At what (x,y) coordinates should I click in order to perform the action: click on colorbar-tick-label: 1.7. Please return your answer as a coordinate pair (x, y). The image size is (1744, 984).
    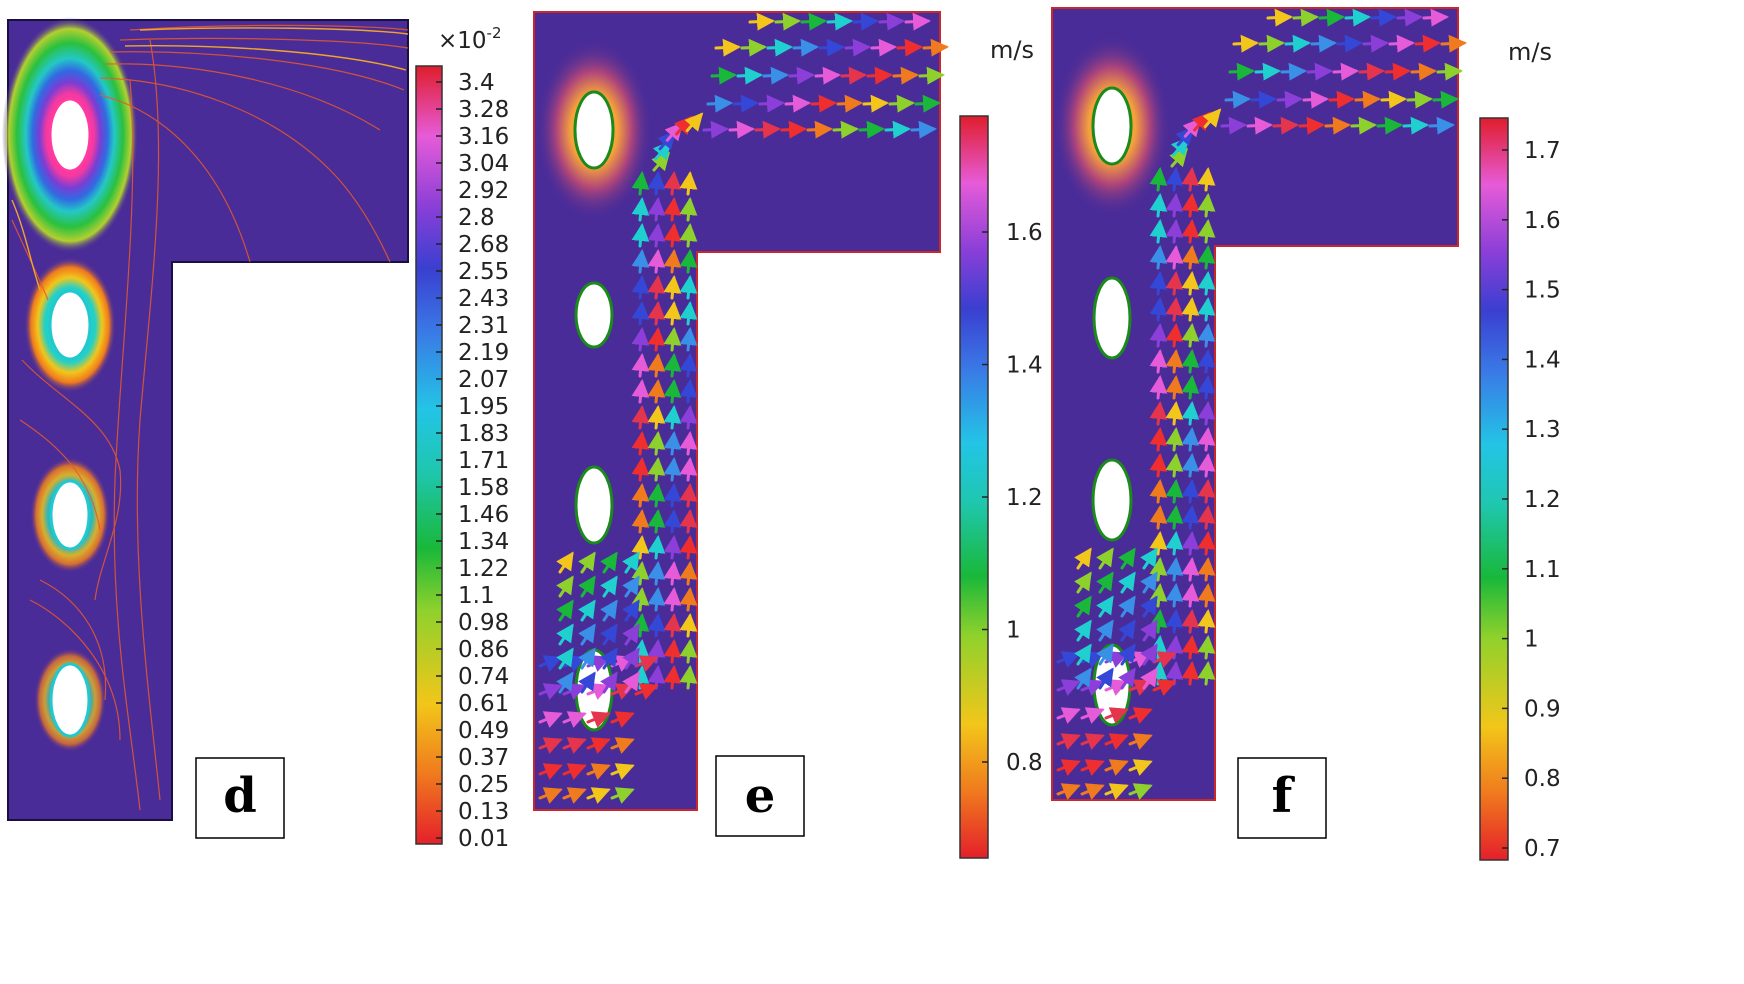
    Looking at the image, I should click on (1542, 151).